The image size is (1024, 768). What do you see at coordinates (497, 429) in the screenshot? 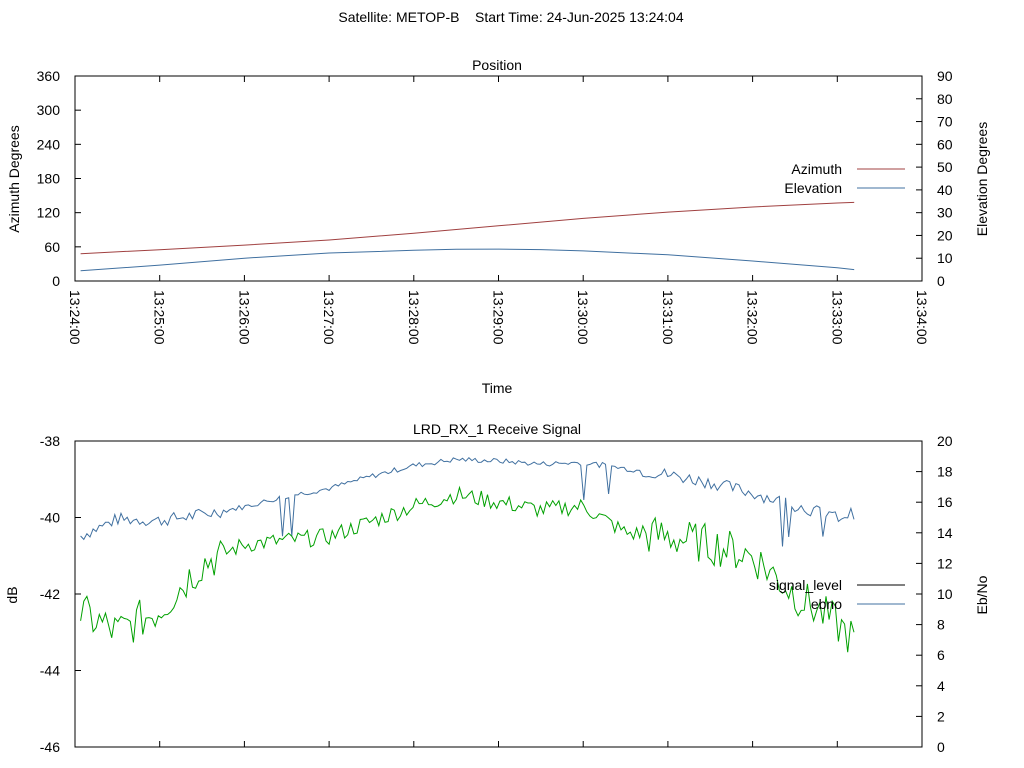
I see `receive-signal-chart-title: LRD_RX_1 Receive Signal` at bounding box center [497, 429].